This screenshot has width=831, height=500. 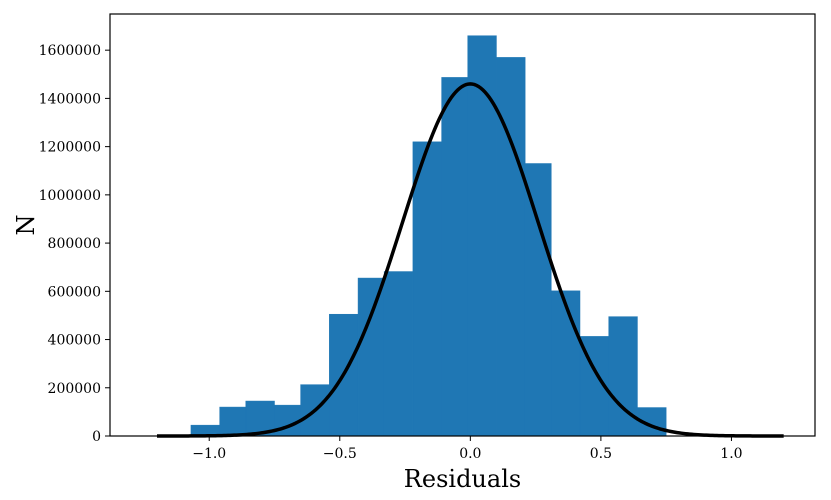 What do you see at coordinates (70, 99) in the screenshot?
I see `y-tick-label: 1400000` at bounding box center [70, 99].